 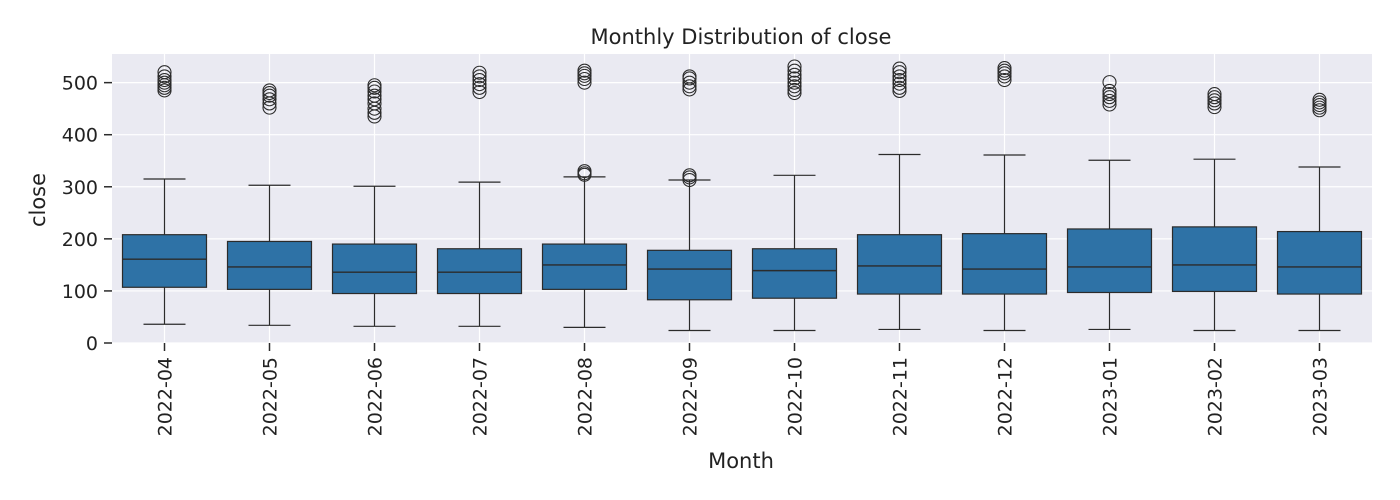 What do you see at coordinates (376, 396) in the screenshot?
I see `x-tick-label: 2022-06` at bounding box center [376, 396].